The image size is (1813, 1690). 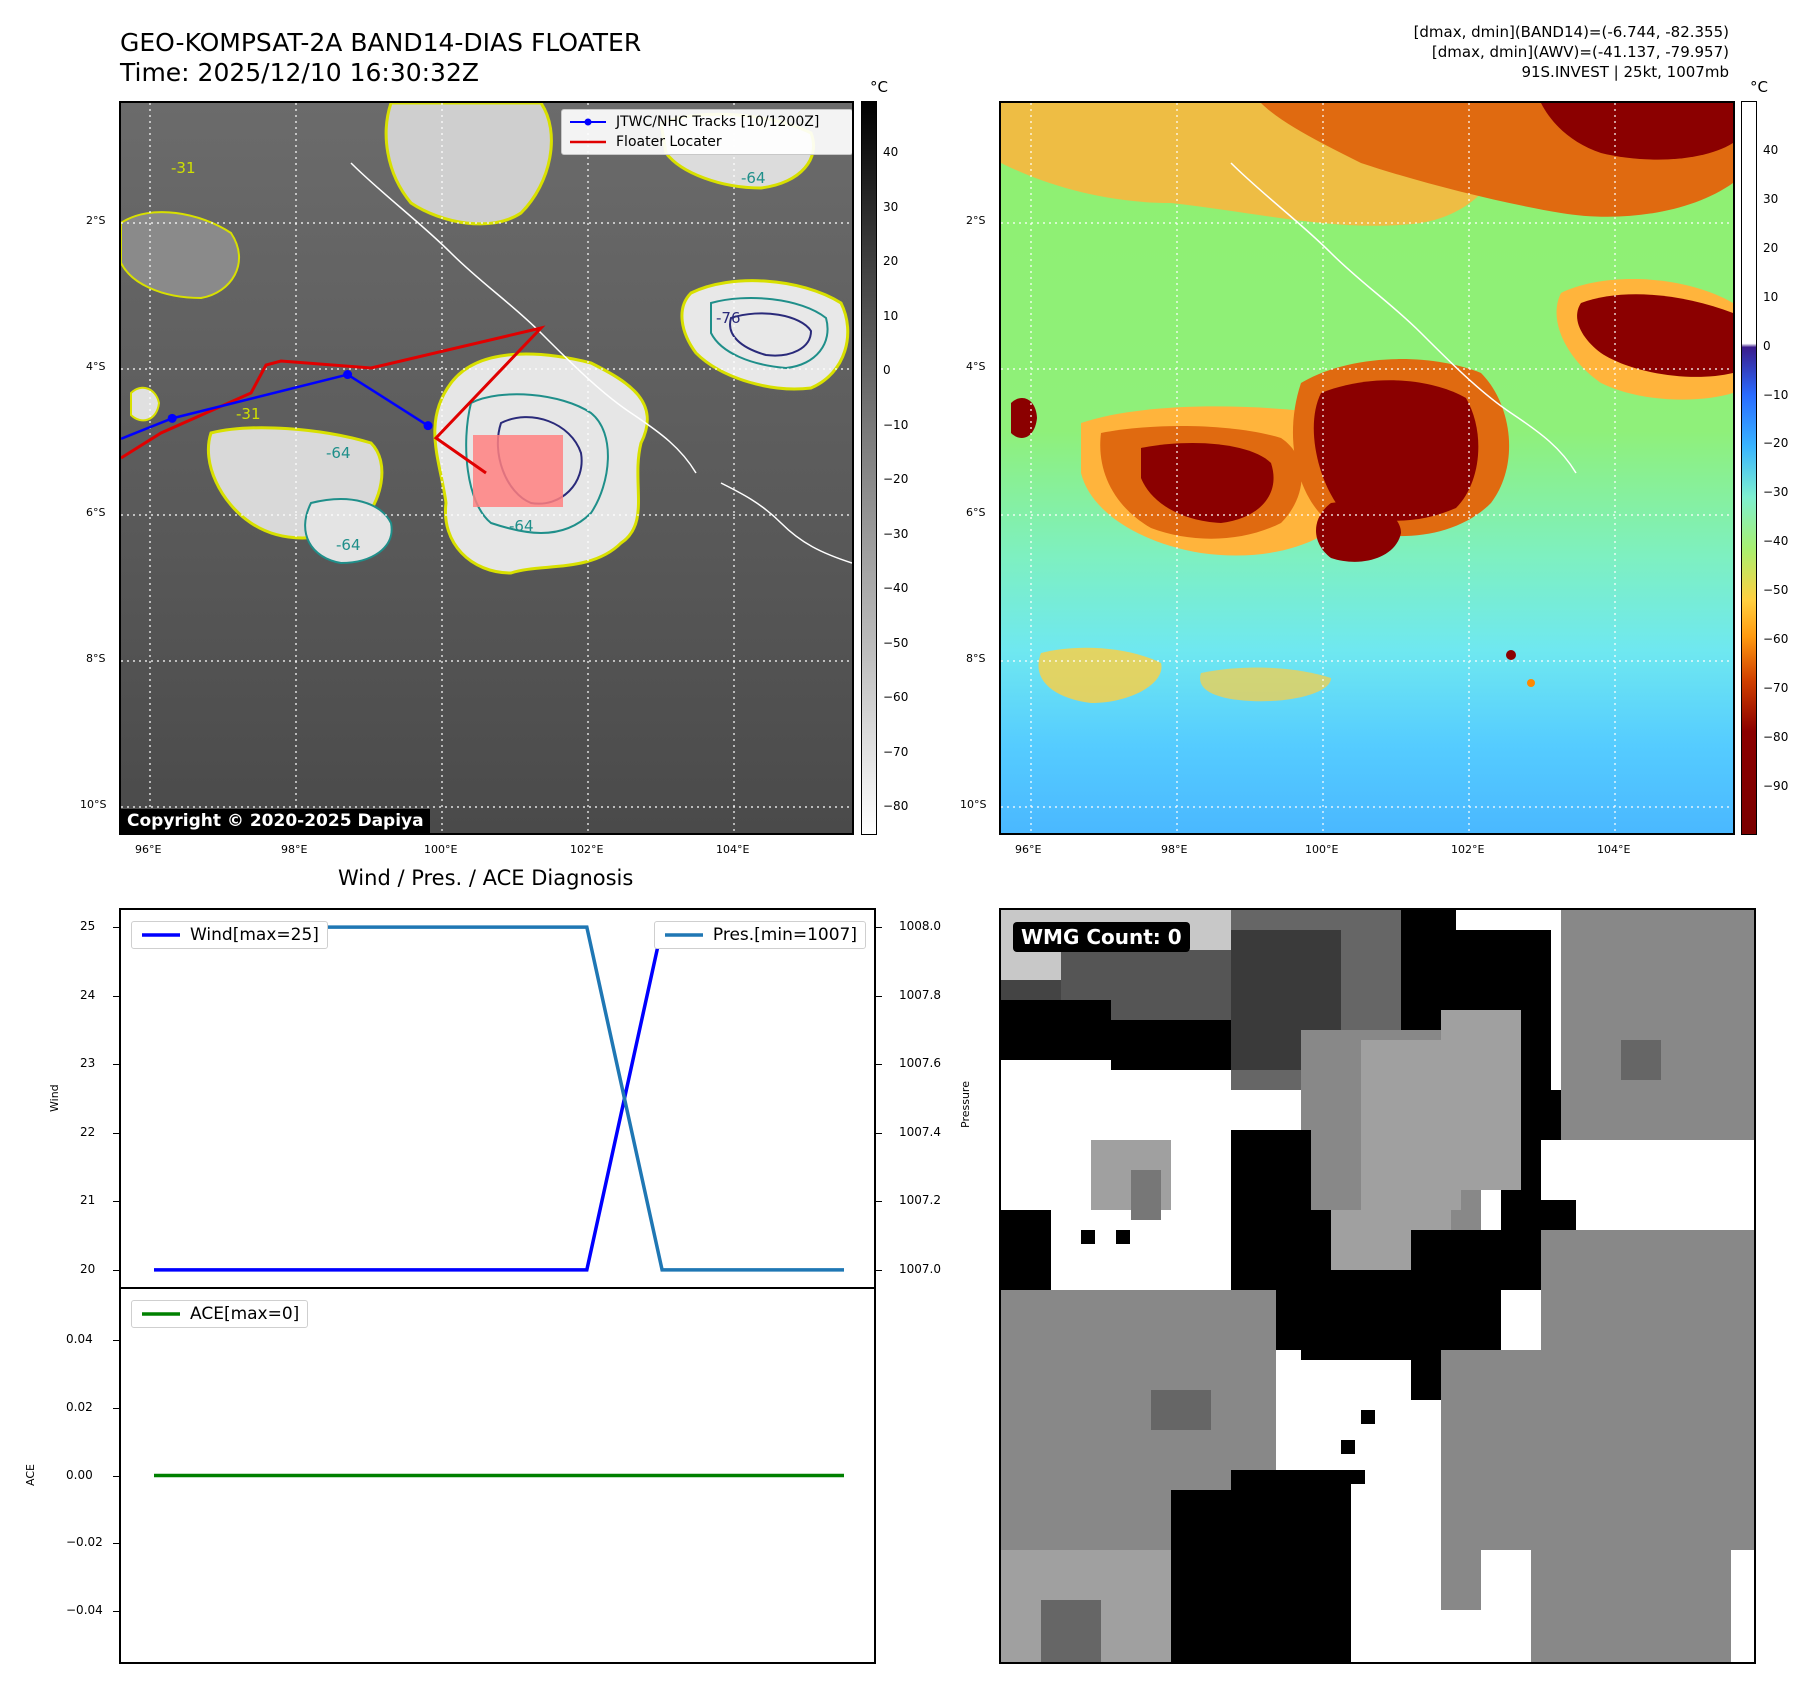 I want to click on pressure-legend-label: Pres.[min=1007], so click(x=784, y=935).